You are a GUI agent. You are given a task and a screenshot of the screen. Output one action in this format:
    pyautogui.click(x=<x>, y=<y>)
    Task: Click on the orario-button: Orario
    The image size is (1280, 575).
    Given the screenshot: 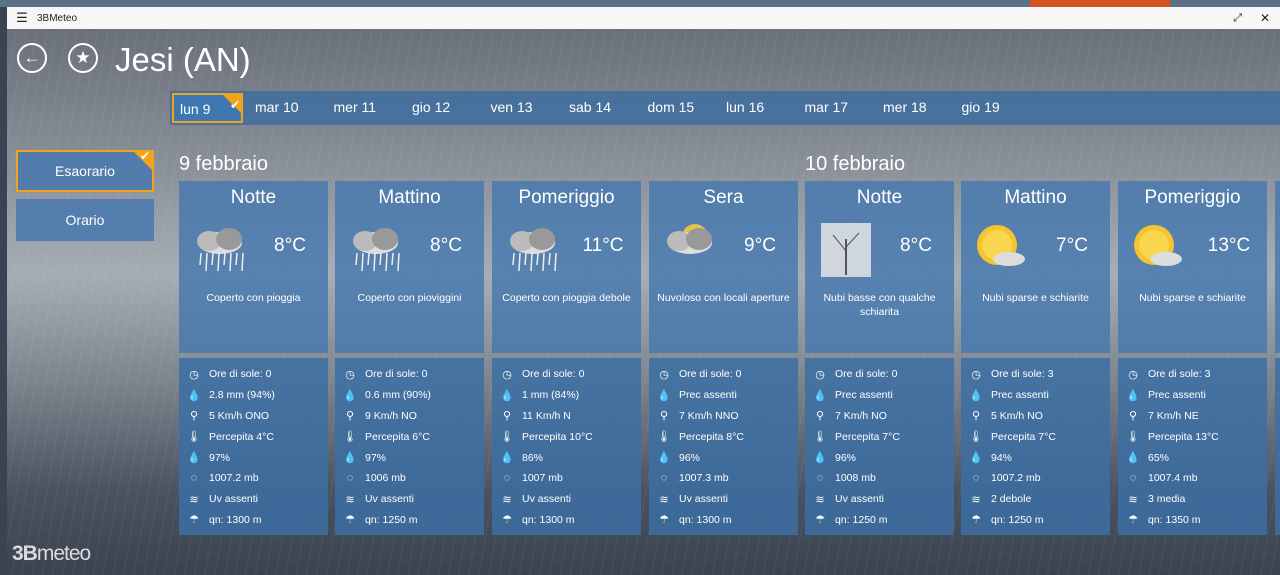 What is the action you would take?
    pyautogui.click(x=85, y=220)
    